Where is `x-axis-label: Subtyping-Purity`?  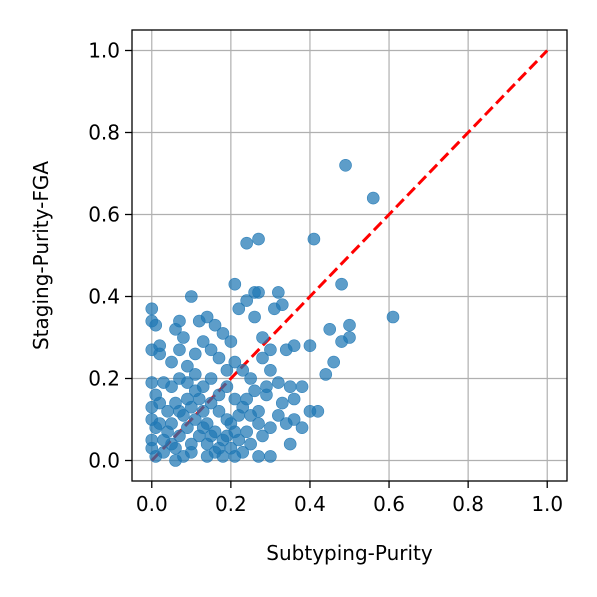 x-axis-label: Subtyping-Purity is located at coordinates (349, 553).